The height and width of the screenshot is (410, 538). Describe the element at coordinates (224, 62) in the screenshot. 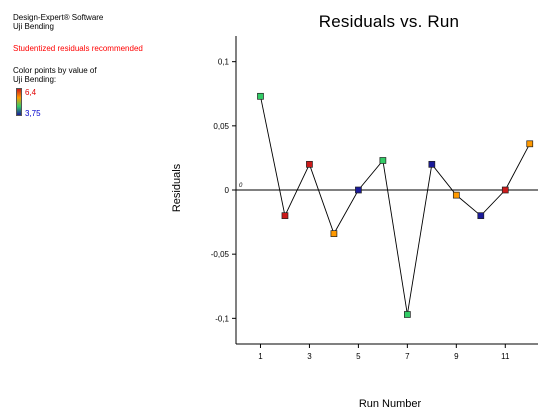

I see `y-tick-label: 0,1` at that location.